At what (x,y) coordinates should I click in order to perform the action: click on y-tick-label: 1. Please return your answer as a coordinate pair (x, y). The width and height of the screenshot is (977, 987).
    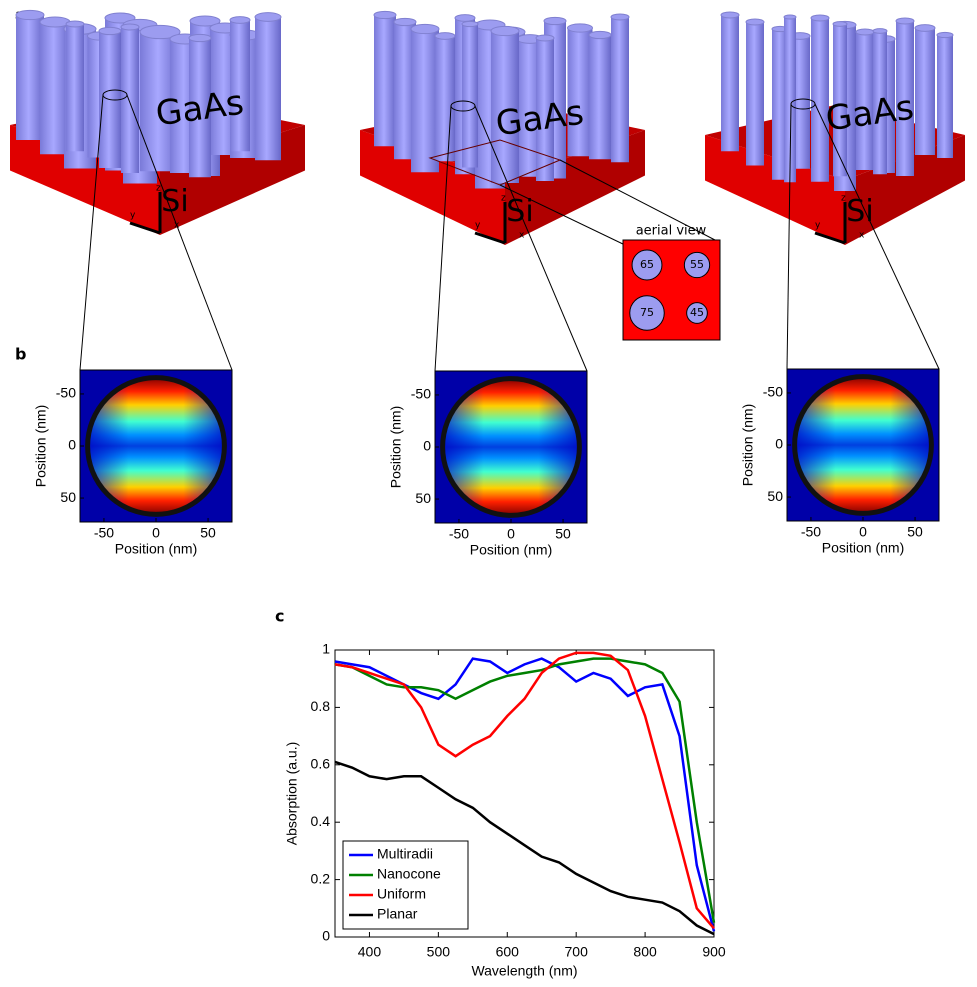
    Looking at the image, I should click on (326, 649).